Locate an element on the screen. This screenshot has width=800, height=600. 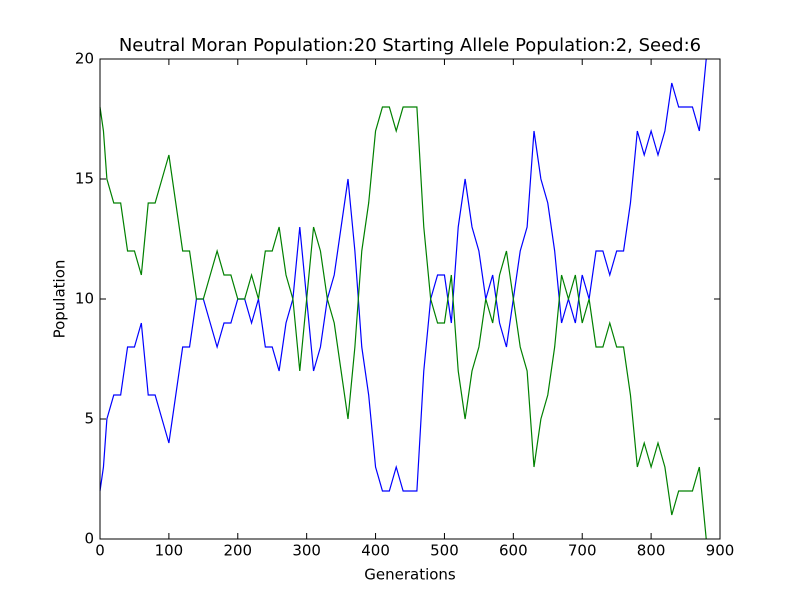
x-tick-label: 100 is located at coordinates (169, 551).